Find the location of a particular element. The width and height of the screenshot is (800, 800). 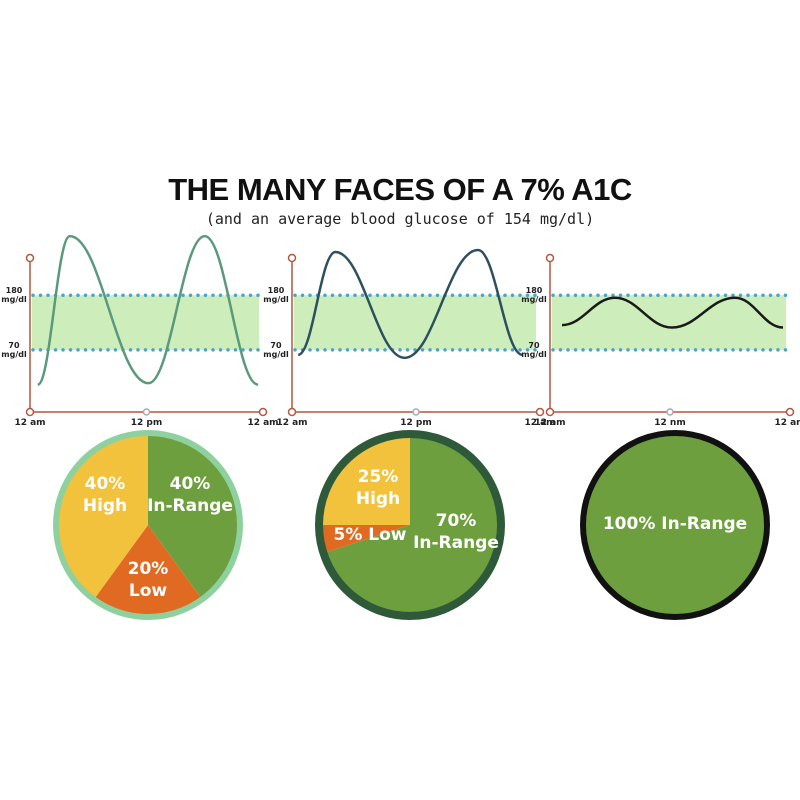

slice-value-label: 20% is located at coordinates (148, 569).